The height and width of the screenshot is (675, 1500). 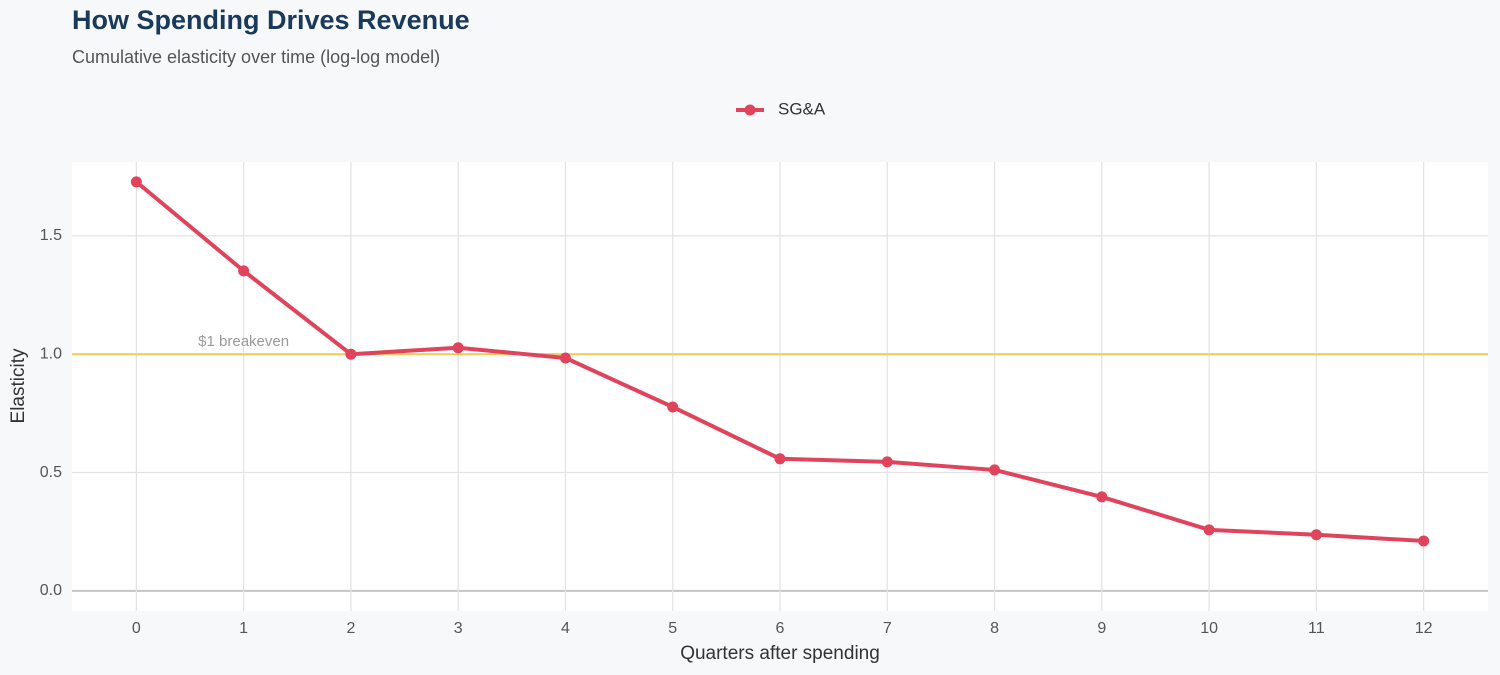 What do you see at coordinates (243, 628) in the screenshot?
I see `x-tick-label: 1` at bounding box center [243, 628].